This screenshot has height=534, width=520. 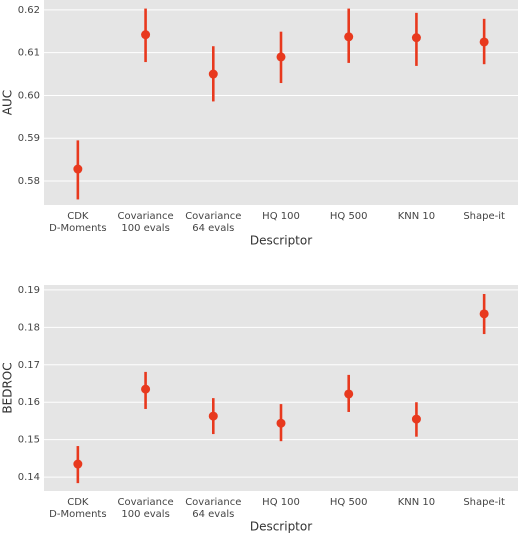 What do you see at coordinates (29, 53) in the screenshot?
I see `y-tick-label: 0.61` at bounding box center [29, 53].